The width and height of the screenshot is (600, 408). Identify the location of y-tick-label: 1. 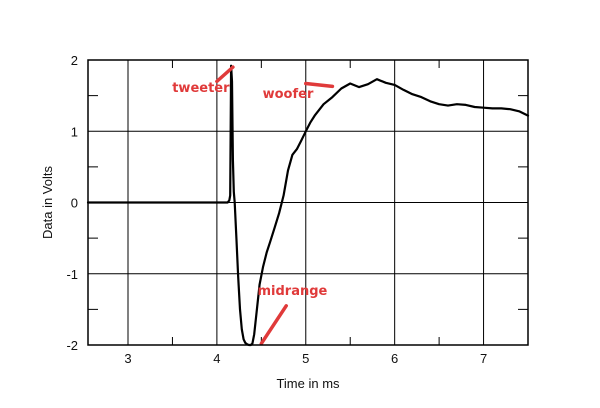
(74, 131).